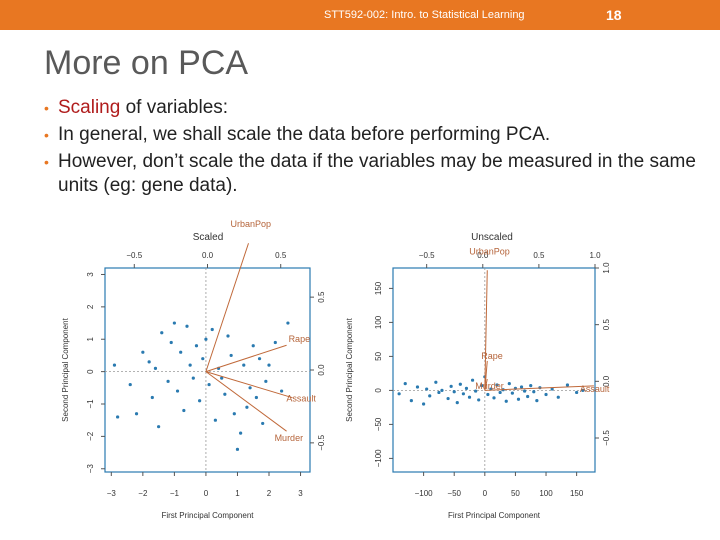 The height and width of the screenshot is (540, 720). What do you see at coordinates (577, 493) in the screenshot?
I see `x-tick-label: 150` at bounding box center [577, 493].